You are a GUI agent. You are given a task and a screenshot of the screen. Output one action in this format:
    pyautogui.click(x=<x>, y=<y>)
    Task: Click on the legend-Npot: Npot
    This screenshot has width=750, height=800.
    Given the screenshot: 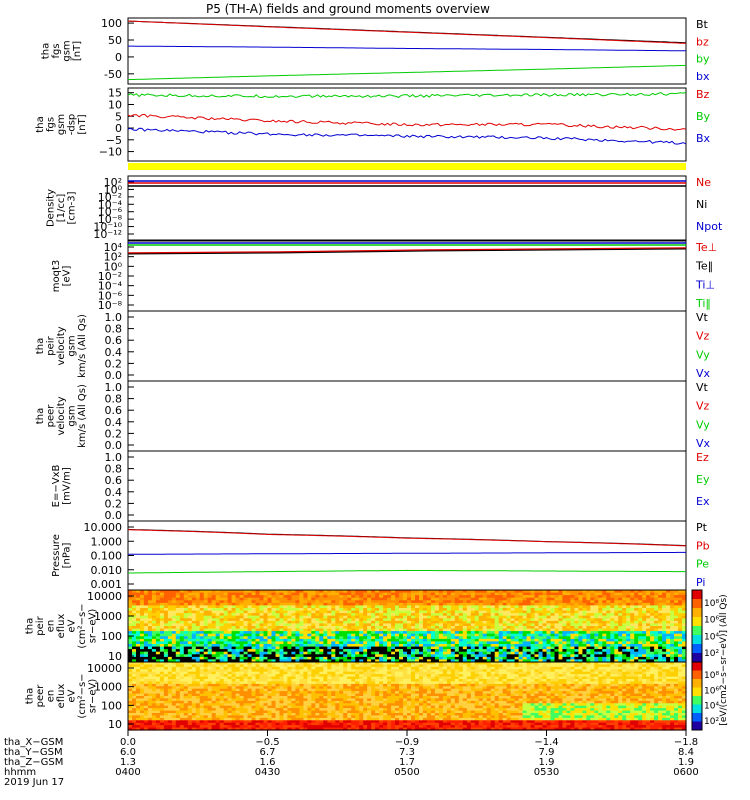 What is the action you would take?
    pyautogui.click(x=709, y=226)
    